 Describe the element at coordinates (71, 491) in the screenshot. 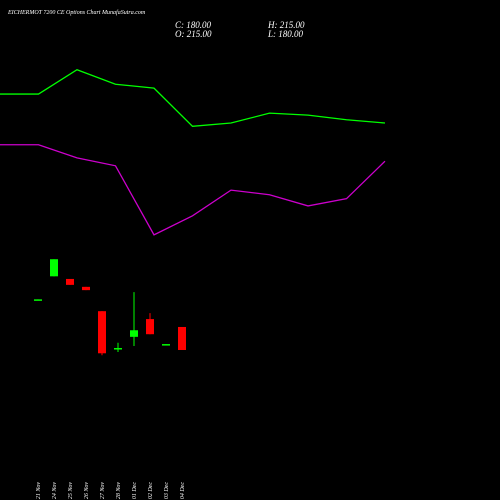

I see `x-tick-label: 25 Nov` at that location.